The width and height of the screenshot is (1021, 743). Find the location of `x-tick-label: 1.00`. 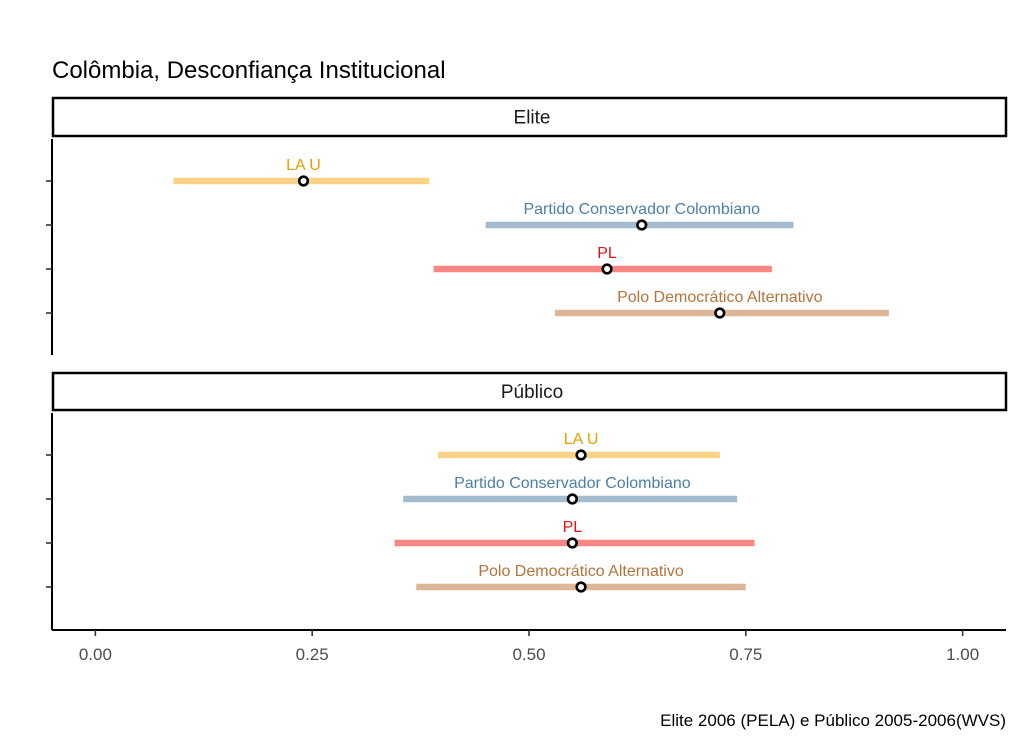

x-tick-label: 1.00 is located at coordinates (962, 654).